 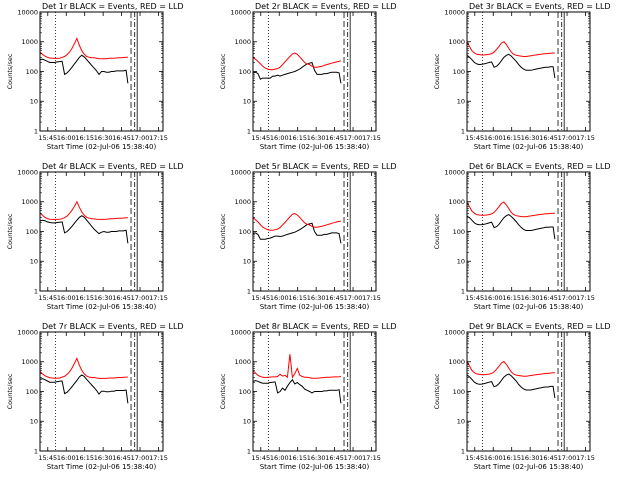 What do you see at coordinates (540, 166) in the screenshot?
I see `panel-title: Det 6r BLACK = Events, RED = LLD` at bounding box center [540, 166].